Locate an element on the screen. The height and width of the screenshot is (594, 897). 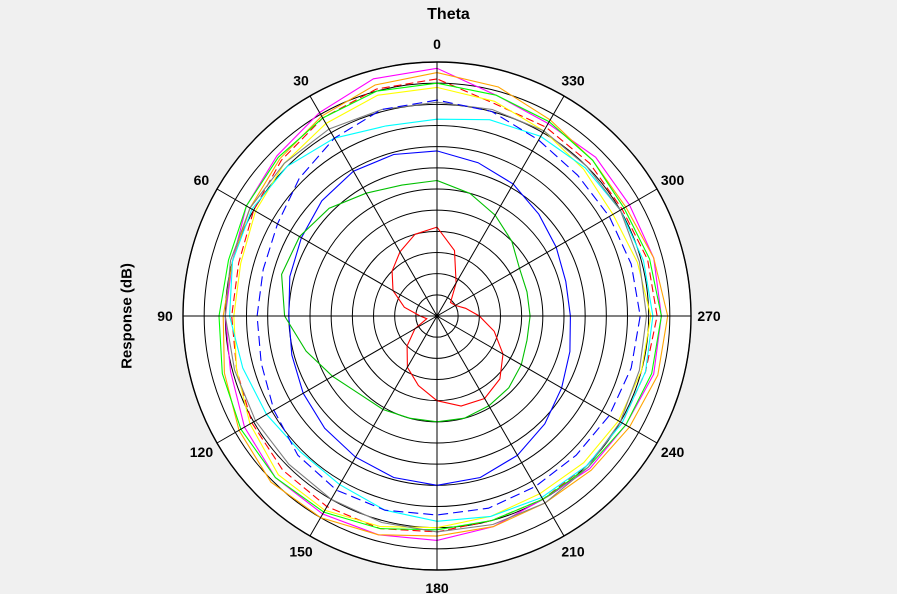
angle-tick-label: 180 is located at coordinates (437, 587).